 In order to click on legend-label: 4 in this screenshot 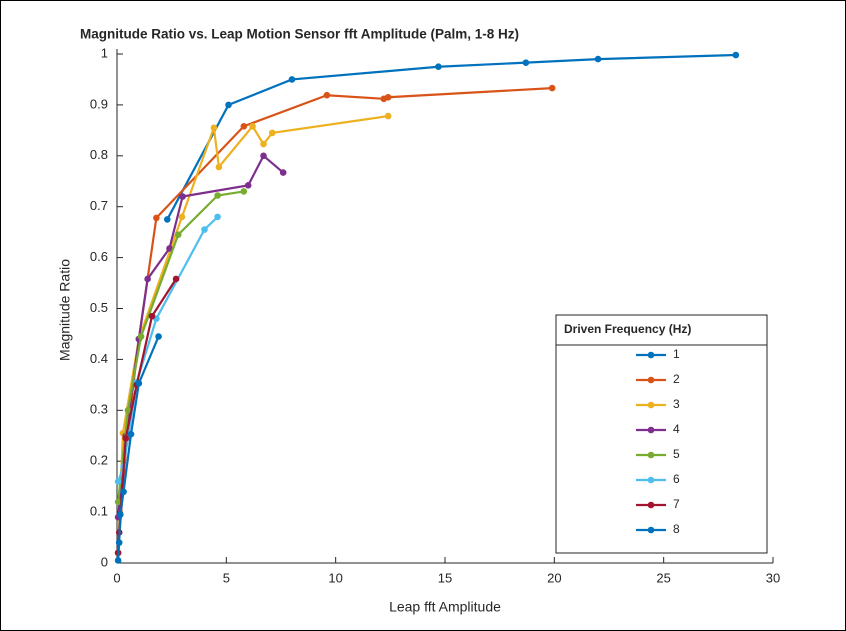, I will do `click(676, 429)`.